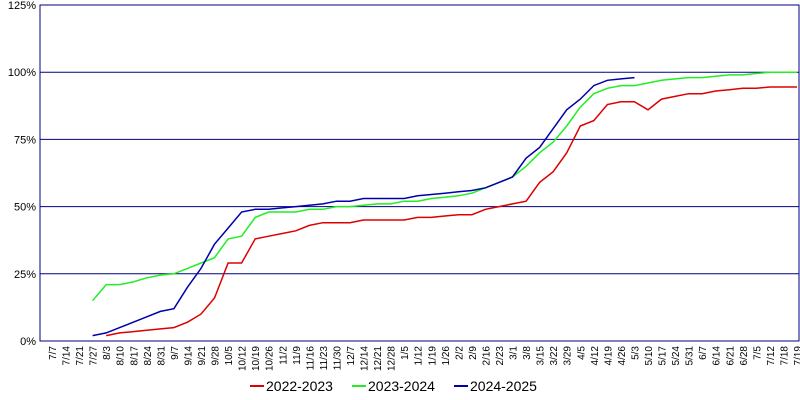 This screenshot has width=800, height=400. Describe the element at coordinates (514, 353) in the screenshot. I see `x-tick-label: 3/1` at that location.